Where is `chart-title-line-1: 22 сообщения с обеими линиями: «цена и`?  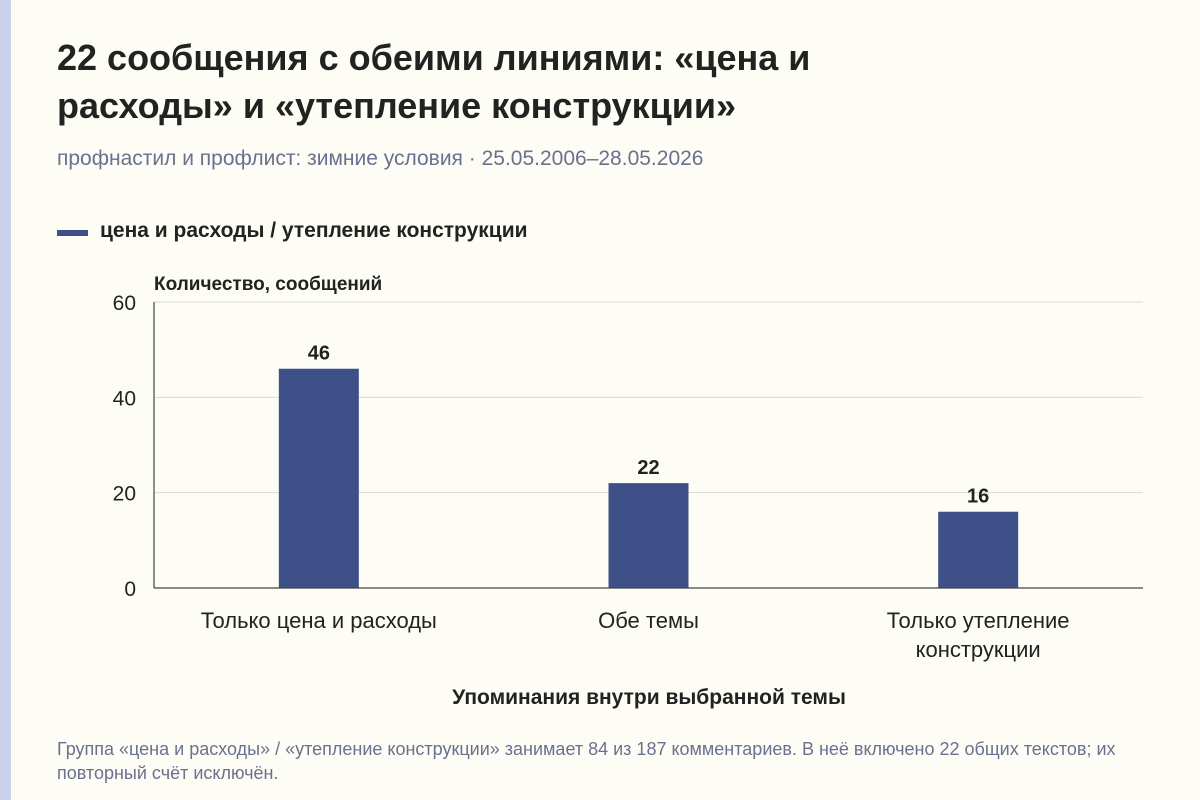 chart-title-line-1: 22 сообщения с обеими линиями: «цена и is located at coordinates (434, 57).